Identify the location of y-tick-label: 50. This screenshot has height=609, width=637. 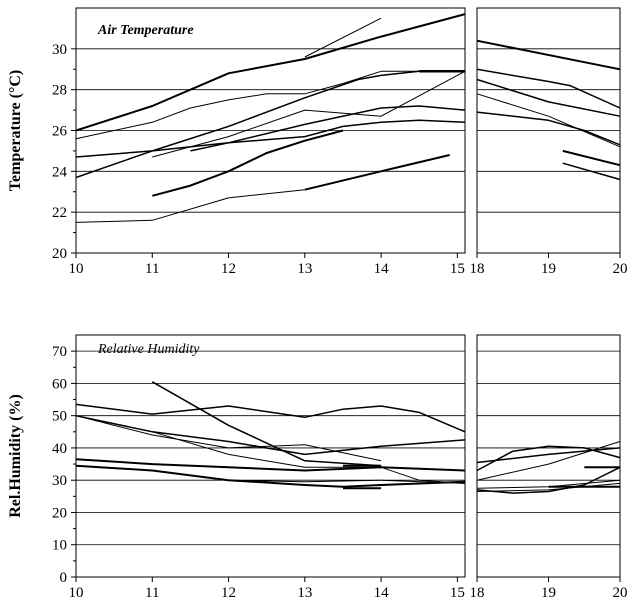
(59, 417).